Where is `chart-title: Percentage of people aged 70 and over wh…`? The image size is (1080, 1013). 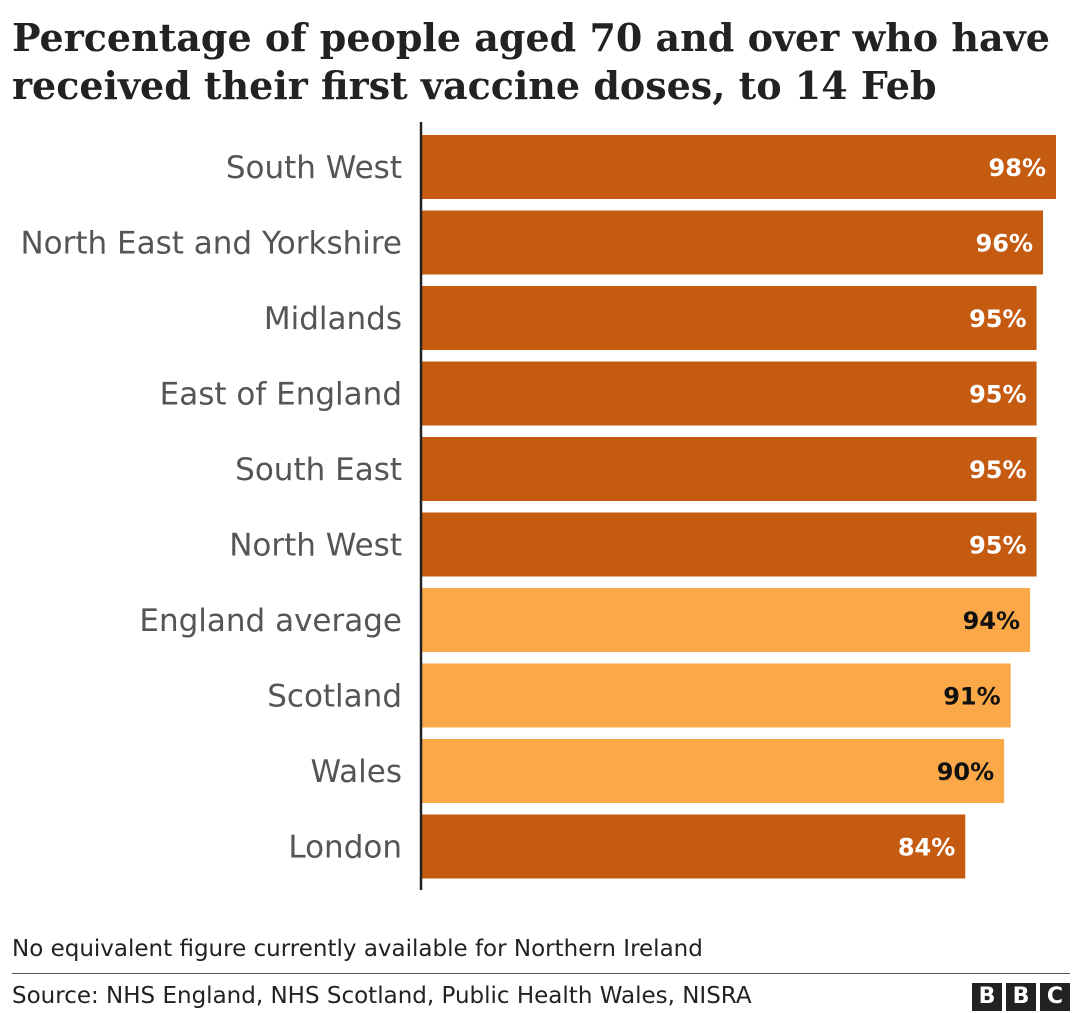
chart-title: Percentage of people aged 70 and over wh… is located at coordinates (531, 61).